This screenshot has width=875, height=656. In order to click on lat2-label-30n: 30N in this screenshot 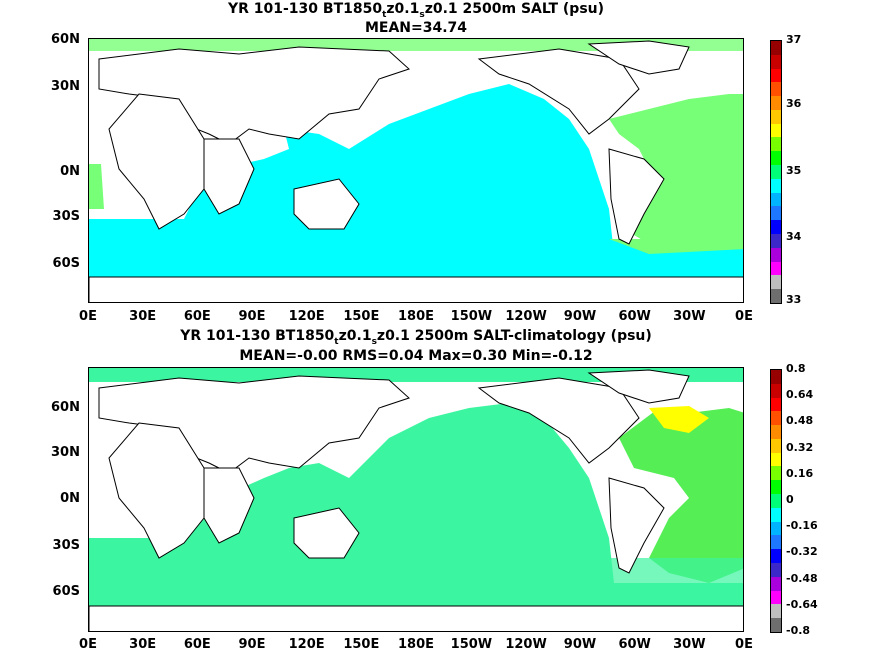, I will do `click(65, 452)`.